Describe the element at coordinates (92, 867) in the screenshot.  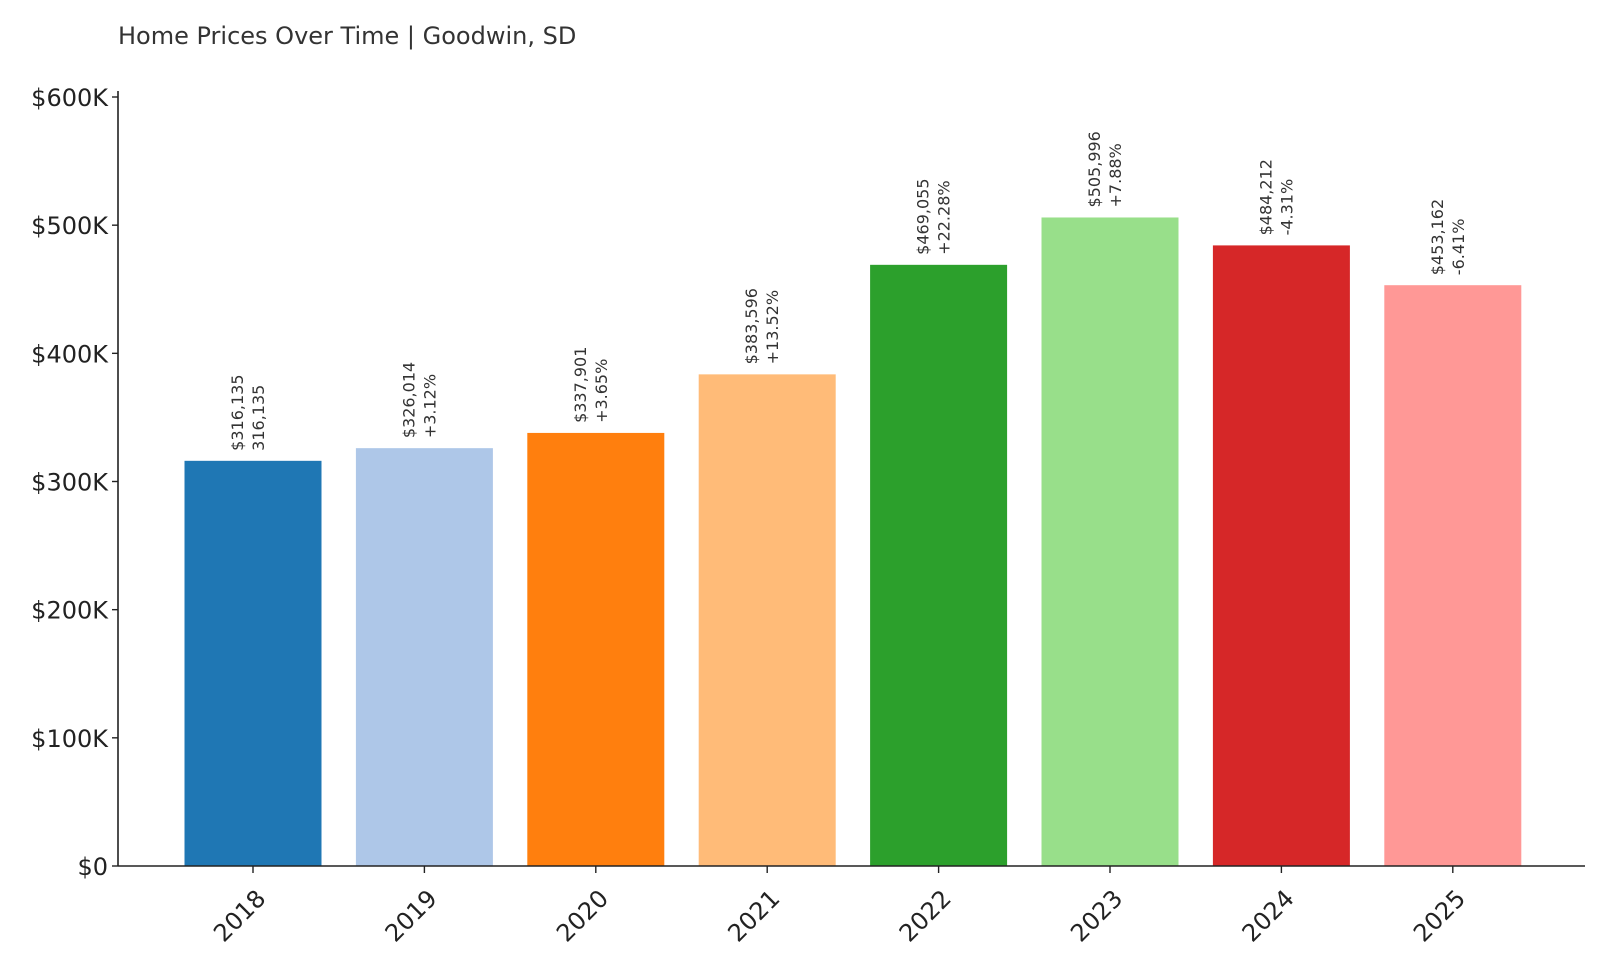
I see `y-tick-label: $0` at that location.